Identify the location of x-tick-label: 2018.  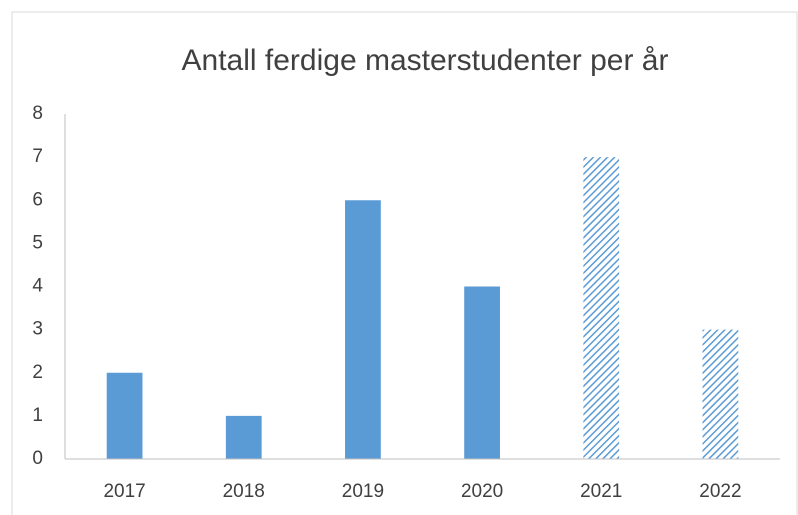
(244, 491).